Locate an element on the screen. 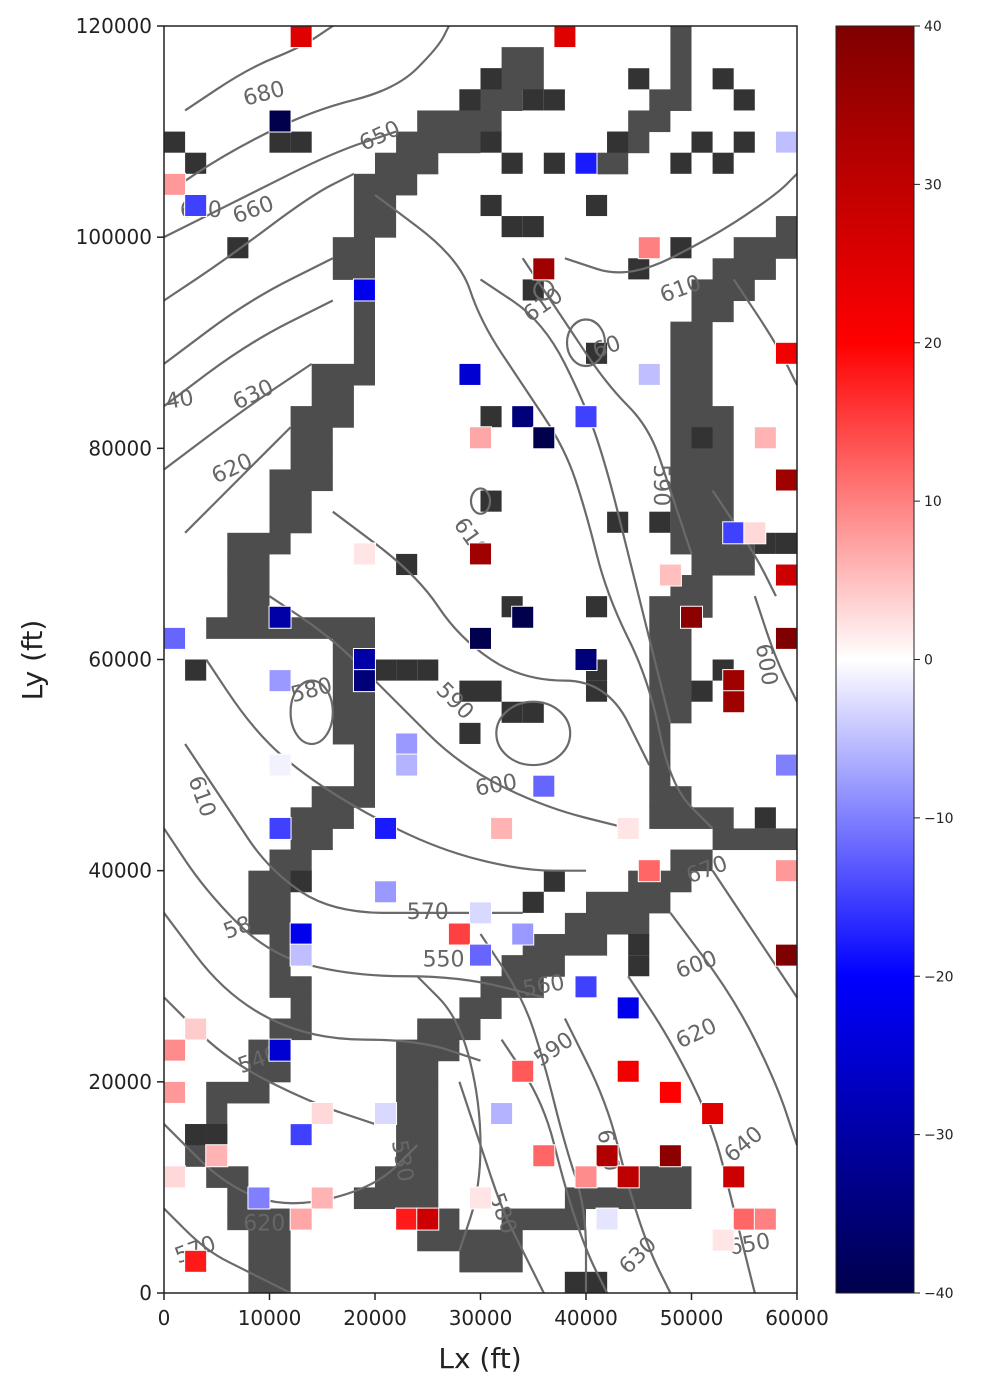  y-axis-ticks: 0 20000 40000 60000 80000 100000 120000 is located at coordinates (120, 659).